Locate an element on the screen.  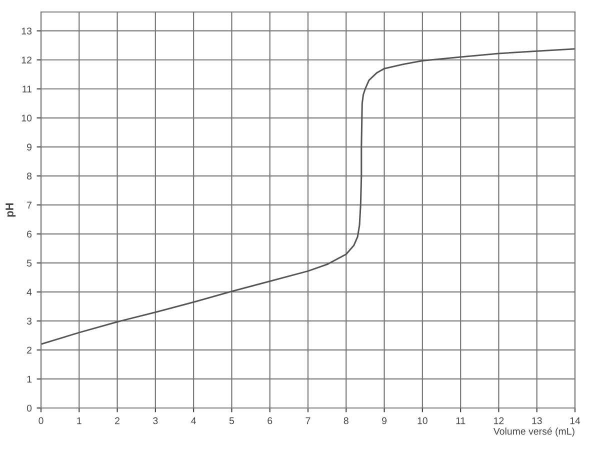
y-tick-label: 10 is located at coordinates (27, 118).